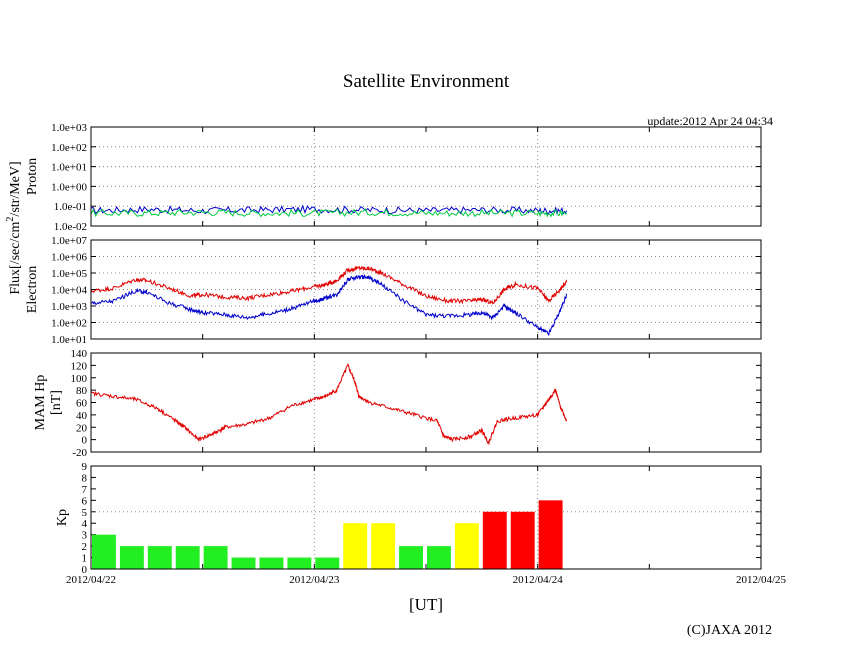 This screenshot has width=846, height=655. Describe the element at coordinates (15, 188) in the screenshot. I see `flux-label-suffix: /str/MeV]` at that location.